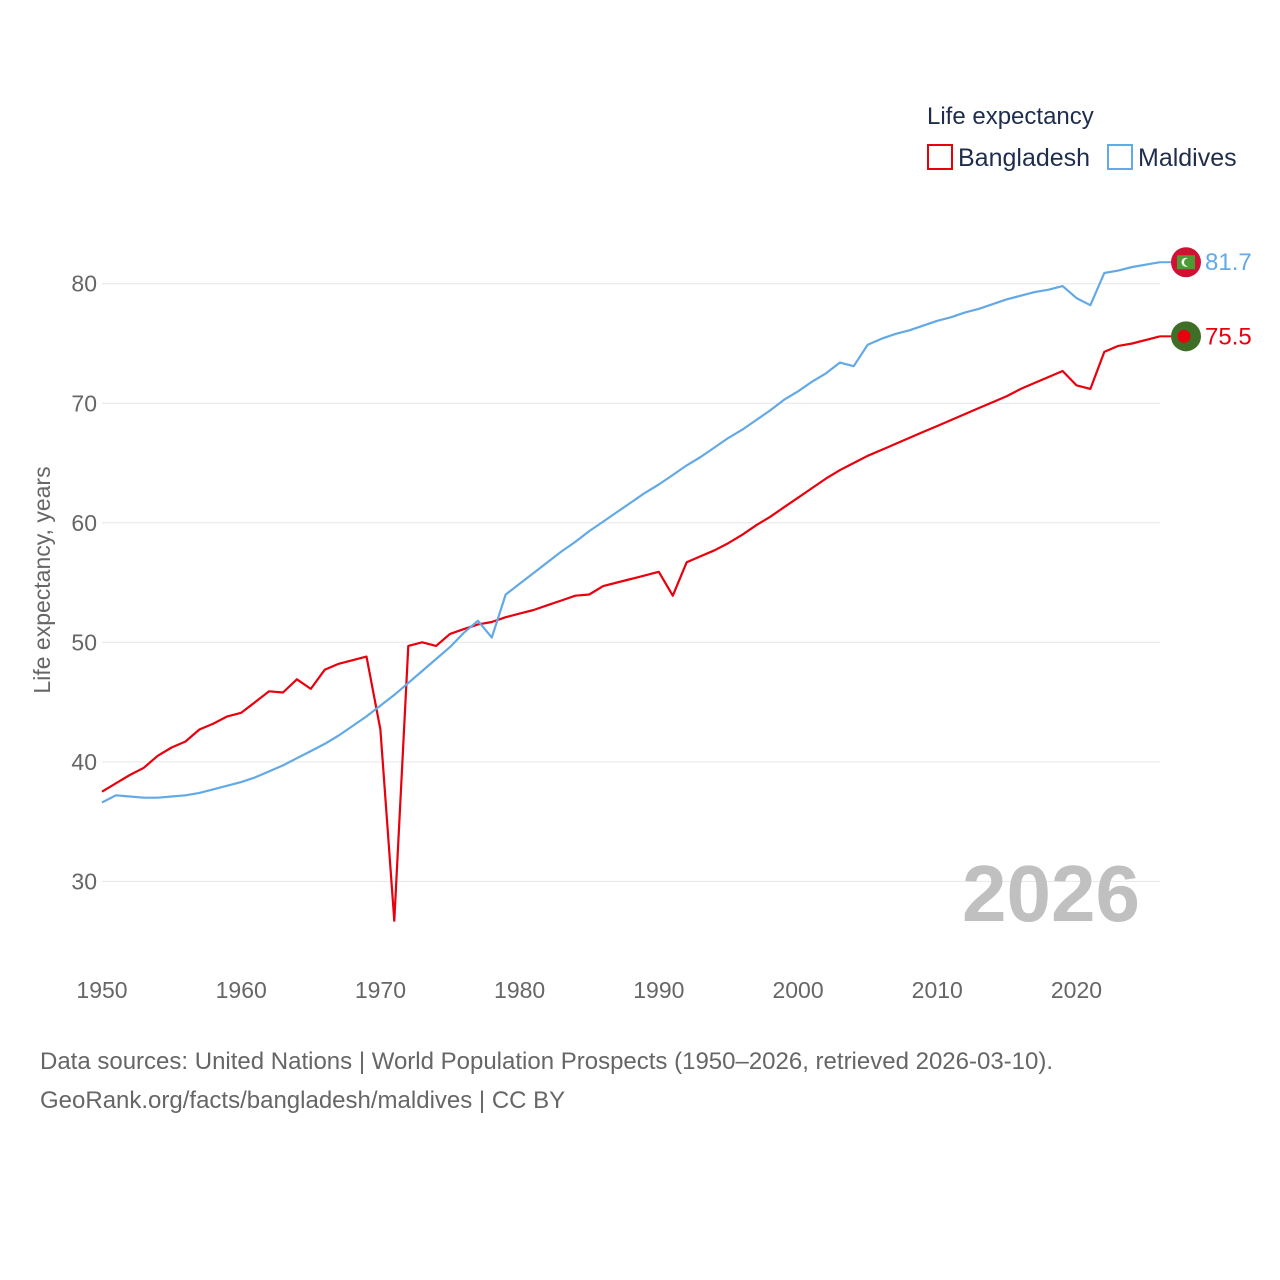  What do you see at coordinates (1082, 137) in the screenshot?
I see `legend: Life expectancy Bangladesh Maldives` at bounding box center [1082, 137].